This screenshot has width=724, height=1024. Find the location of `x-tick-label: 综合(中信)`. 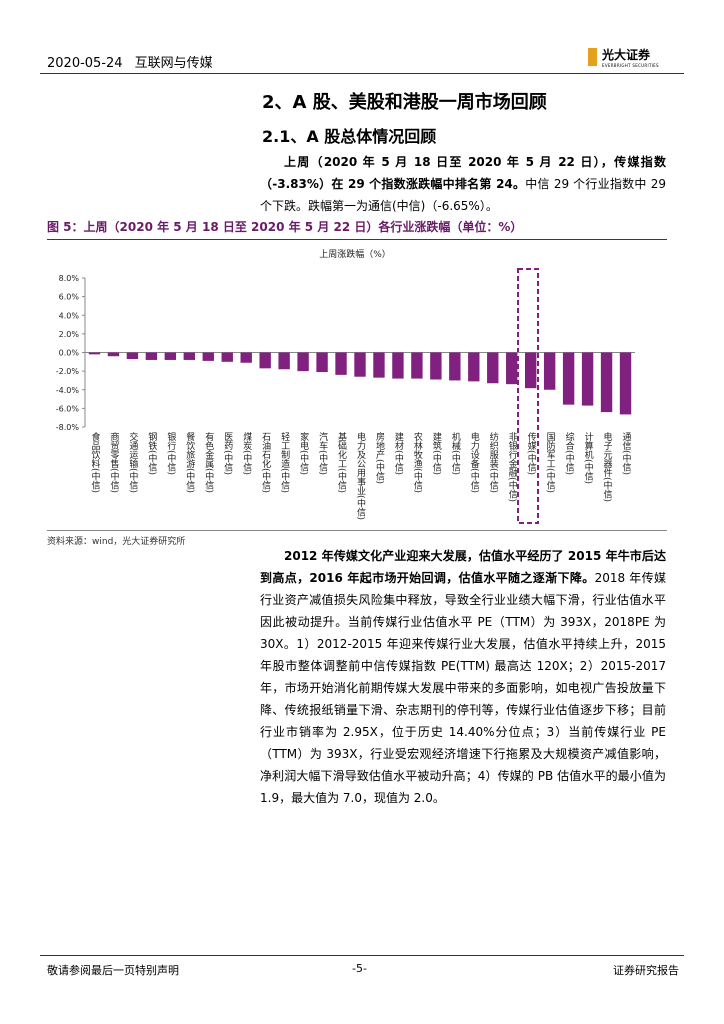

x-tick-label: 综合(中信) is located at coordinates (569, 453).